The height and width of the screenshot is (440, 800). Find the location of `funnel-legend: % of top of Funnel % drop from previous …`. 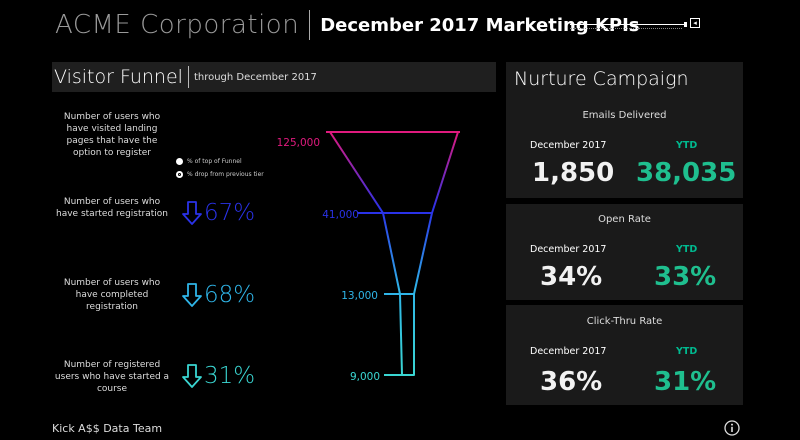

funnel-legend: % of top of Funnel % drop from previous … is located at coordinates (220, 168).